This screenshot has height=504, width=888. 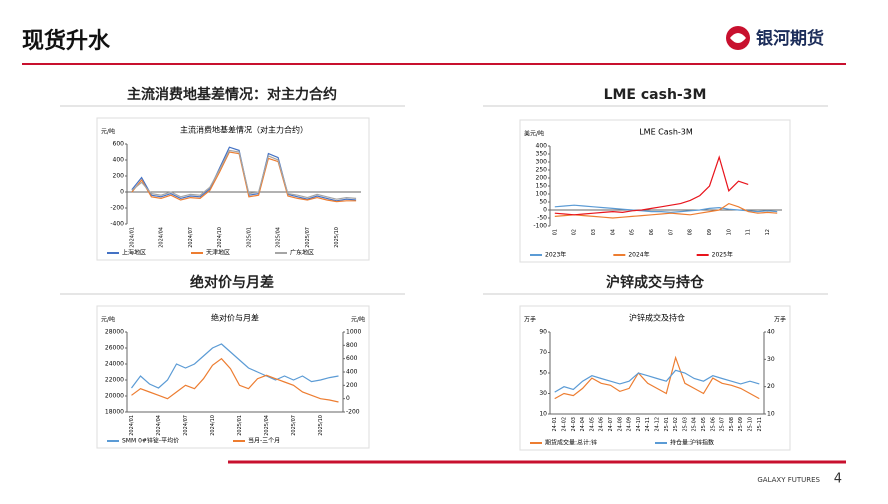 What do you see at coordinates (530, 320) in the screenshot?
I see `y-axis-label: 万手` at bounding box center [530, 320].